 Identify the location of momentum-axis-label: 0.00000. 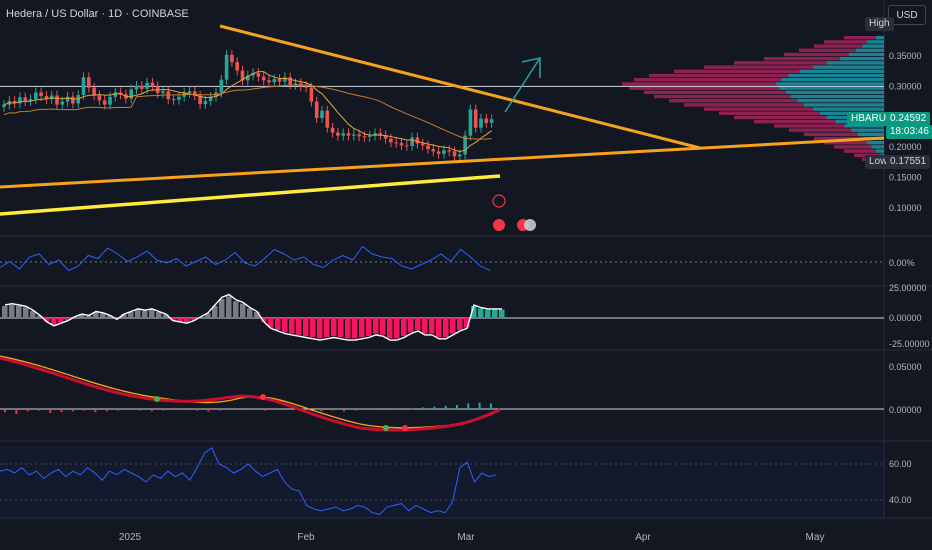
(905, 318).